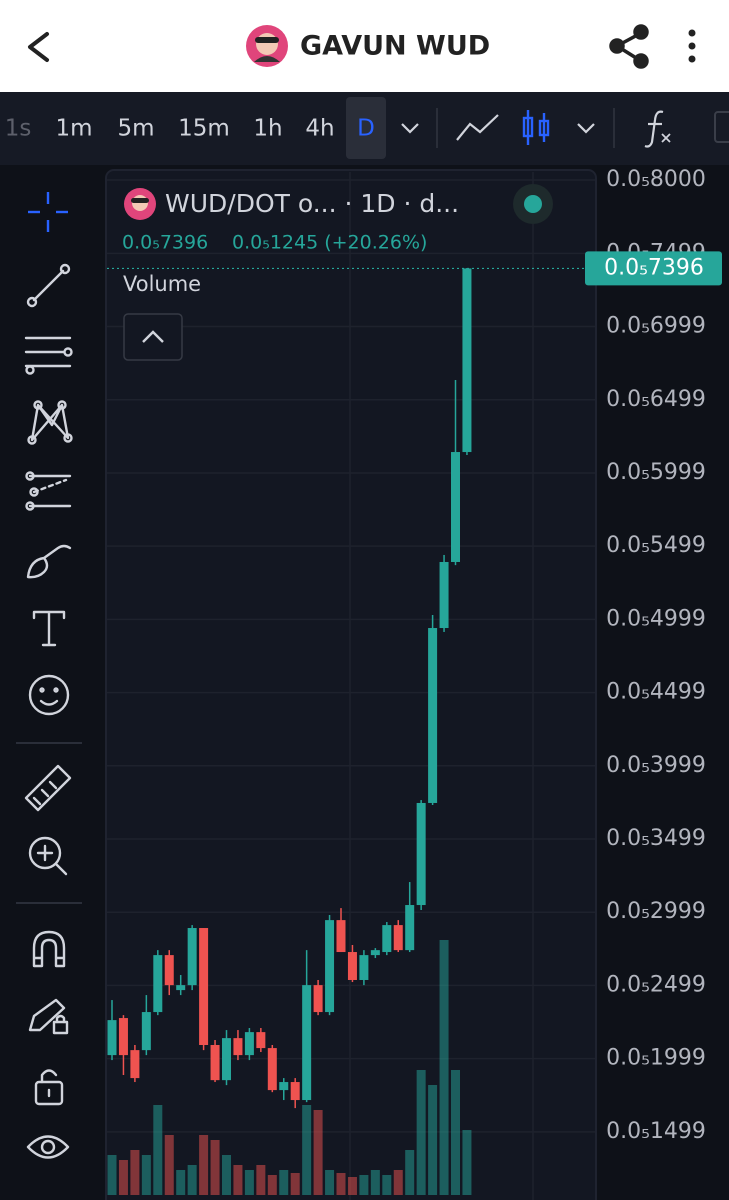  Describe the element at coordinates (204, 129) in the screenshot. I see `timeframe-button: 15m` at that location.